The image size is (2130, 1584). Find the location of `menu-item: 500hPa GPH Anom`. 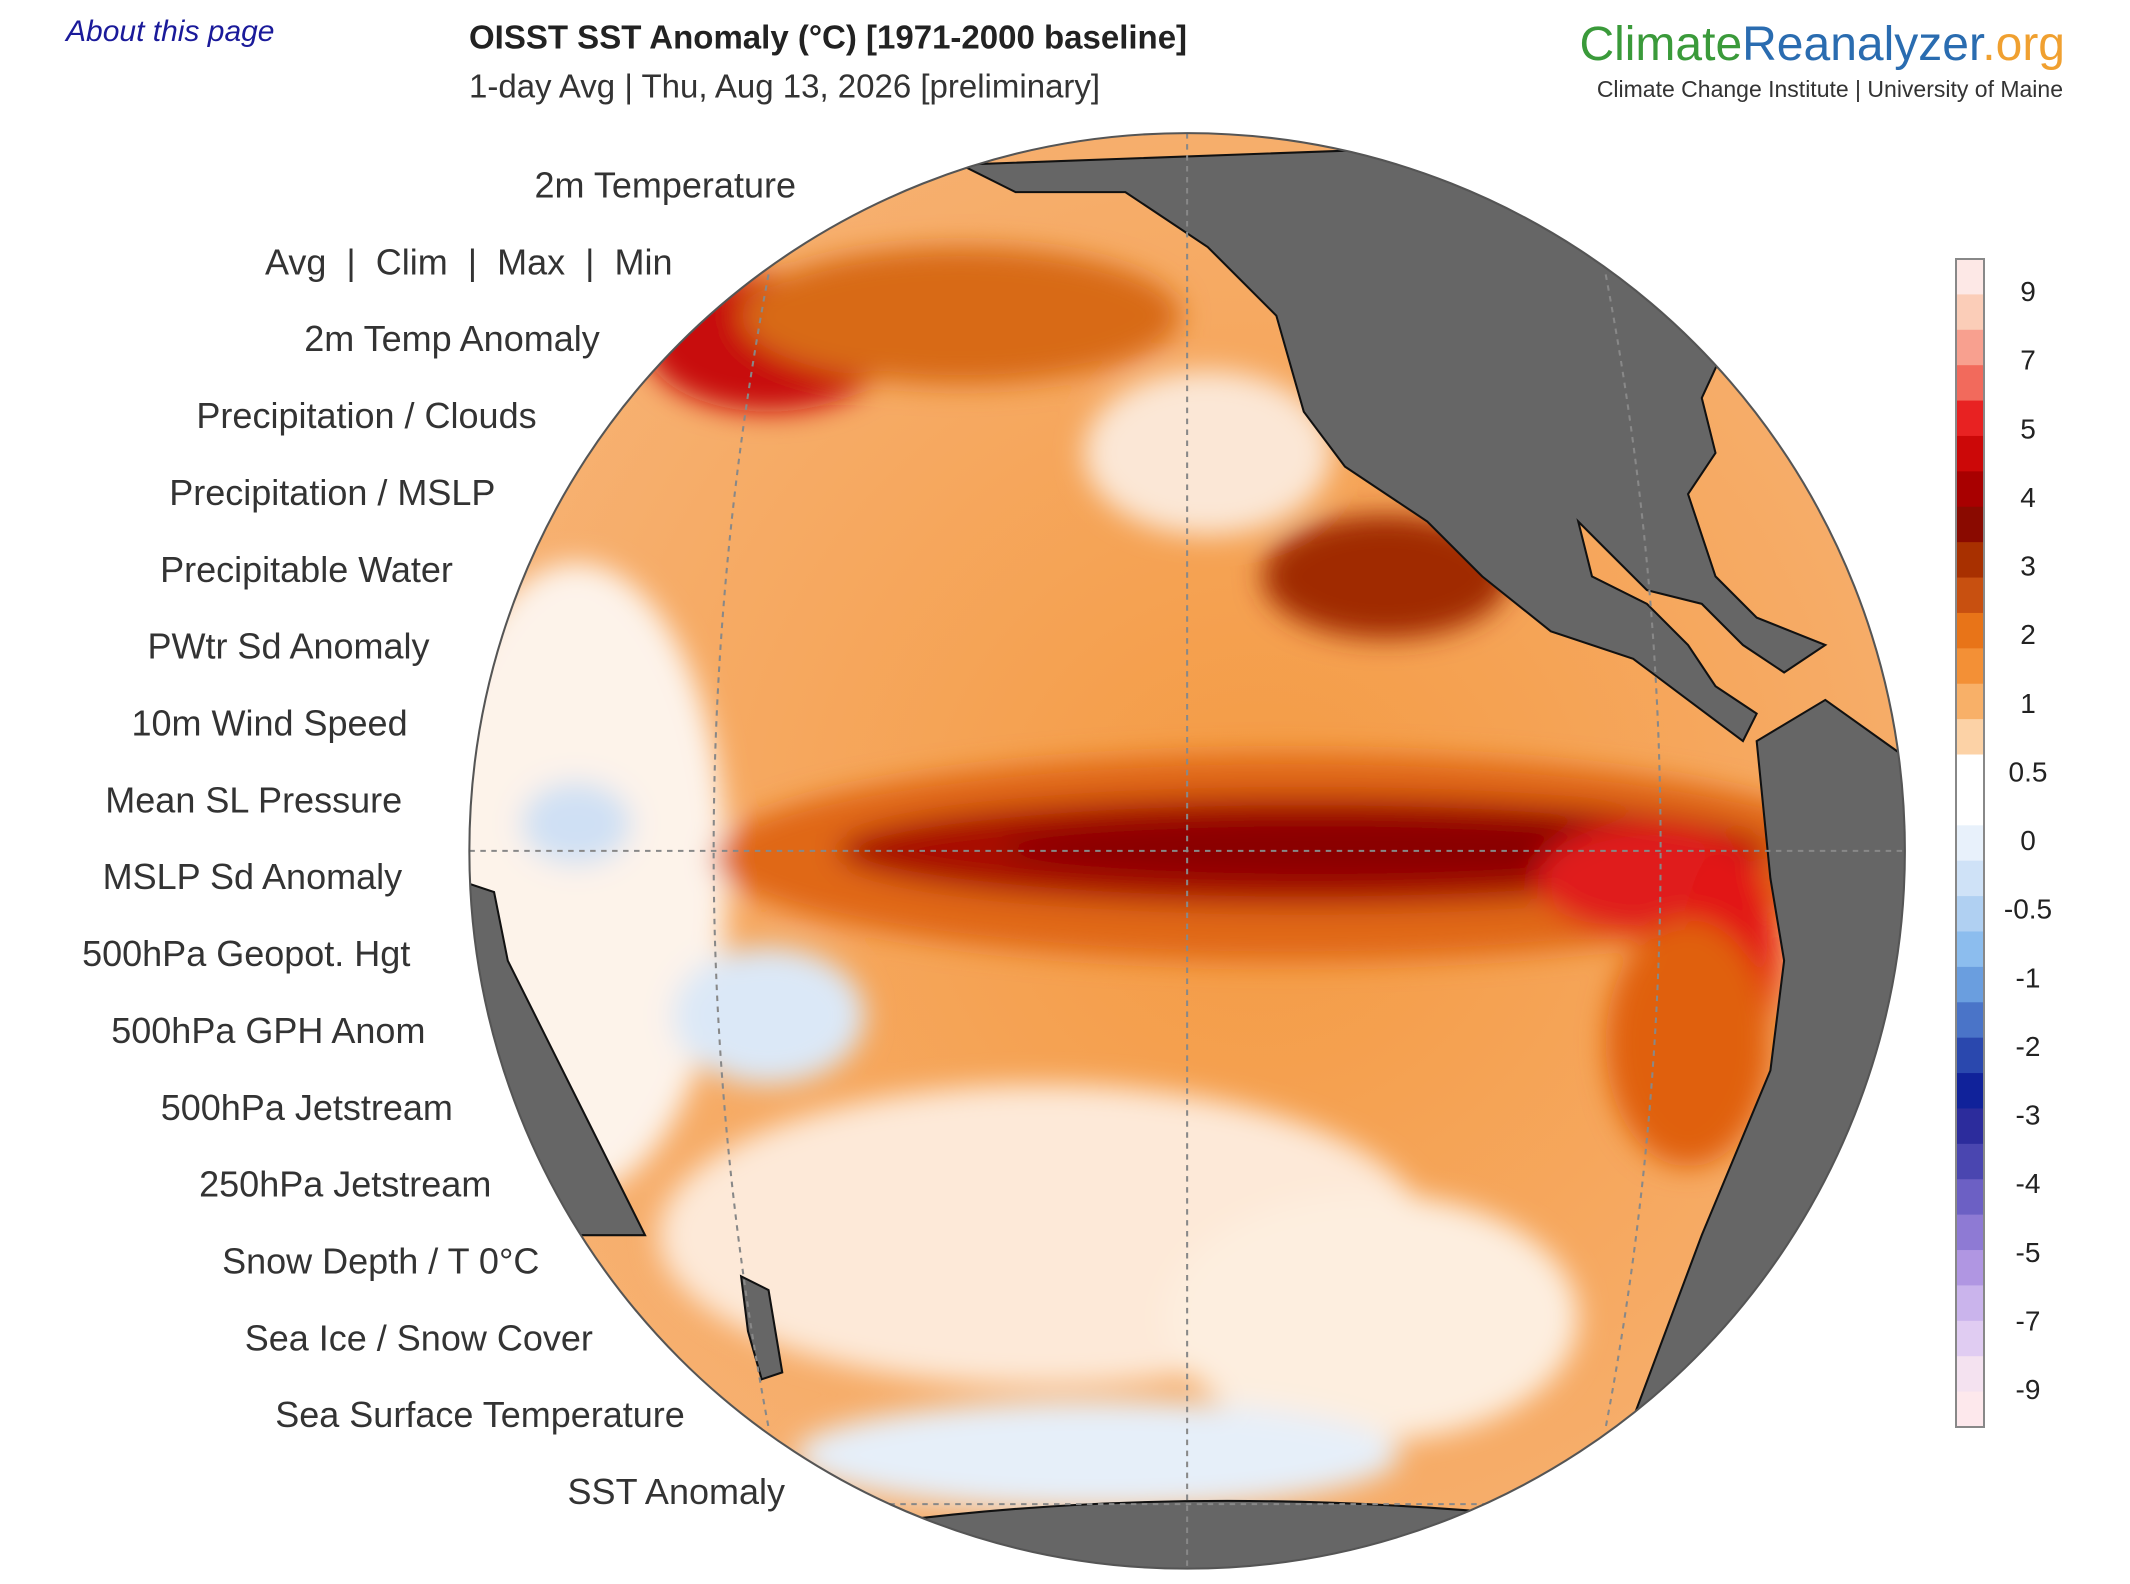

menu-item: 500hPa GPH Anom is located at coordinates (268, 1030).